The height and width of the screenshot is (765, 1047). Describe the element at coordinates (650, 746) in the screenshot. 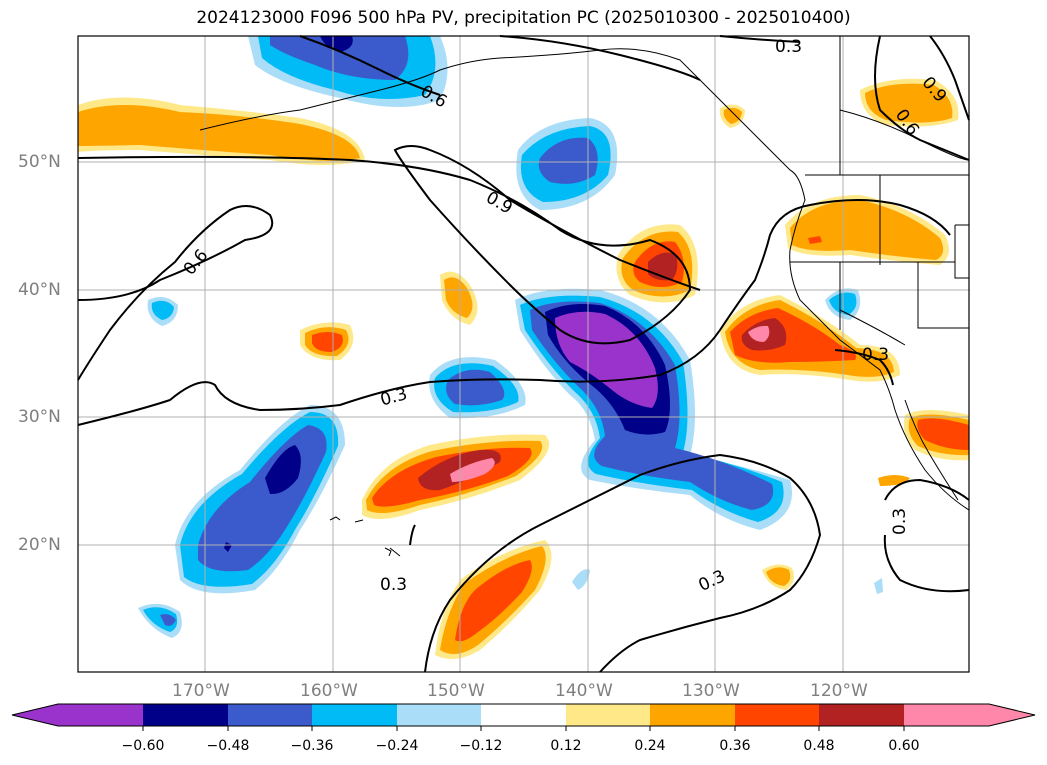

I see `colorbar-tick-label: 0.24` at that location.